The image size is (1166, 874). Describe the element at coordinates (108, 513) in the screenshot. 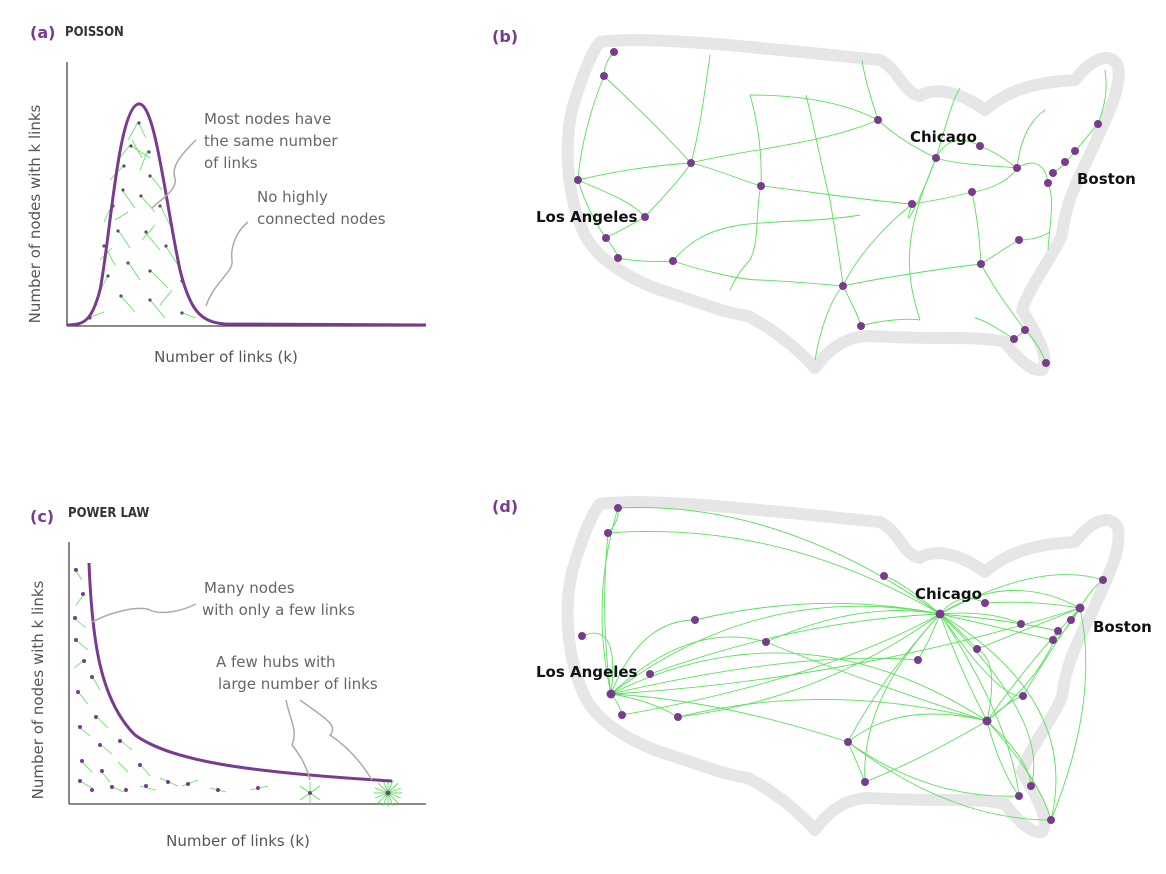

I see `panel-c-title: POWER LAW` at that location.